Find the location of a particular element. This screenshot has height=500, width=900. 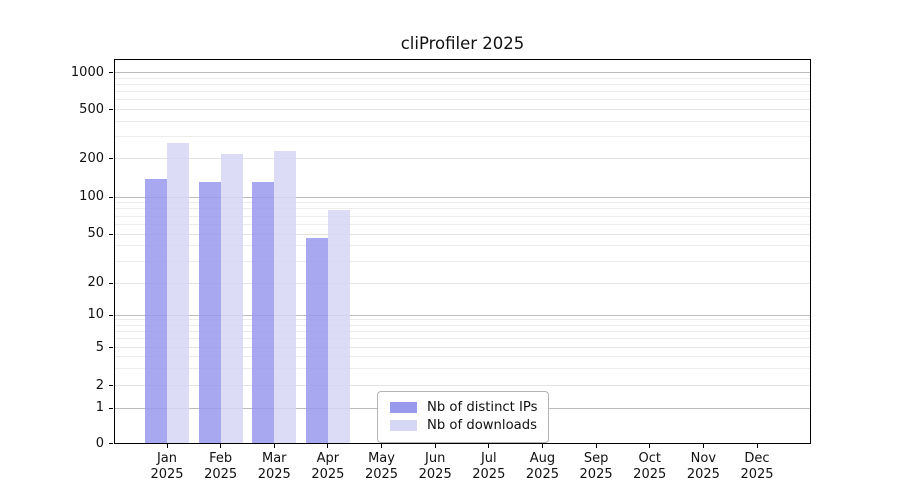

x-tick-label: Aug 2025 is located at coordinates (542, 467).